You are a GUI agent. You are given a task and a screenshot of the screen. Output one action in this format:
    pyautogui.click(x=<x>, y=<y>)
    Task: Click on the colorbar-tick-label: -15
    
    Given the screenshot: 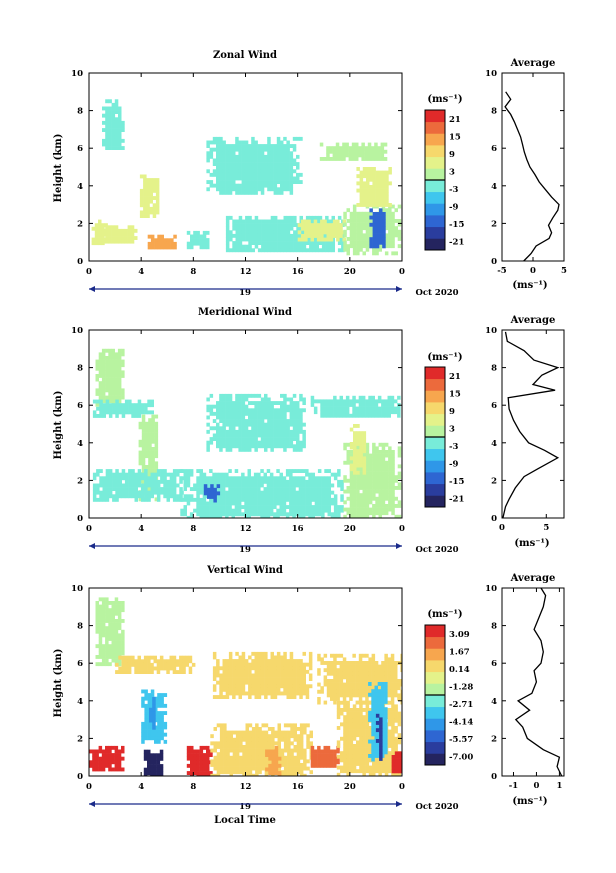 What is the action you would take?
    pyautogui.click(x=456, y=225)
    